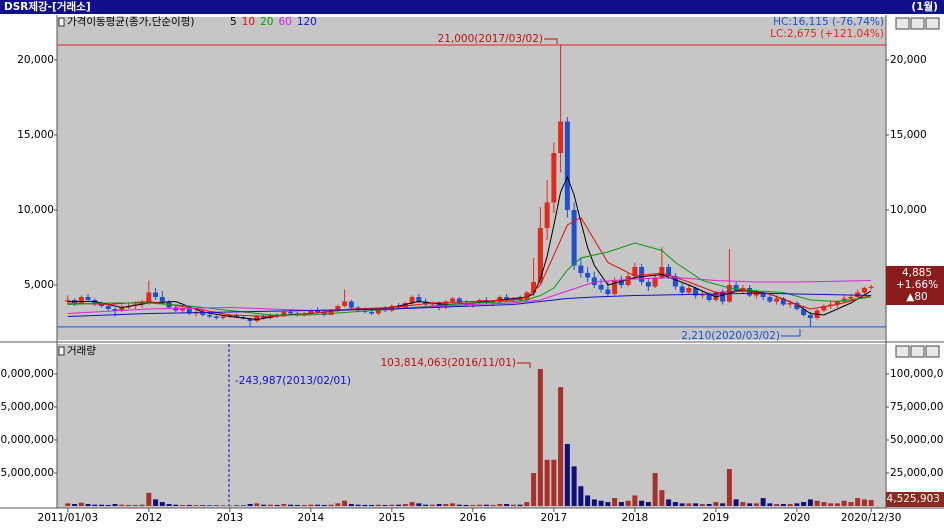 This screenshot has width=944, height=528. I want to click on low-annotation: 2,210(2020/03/02), so click(730, 336).